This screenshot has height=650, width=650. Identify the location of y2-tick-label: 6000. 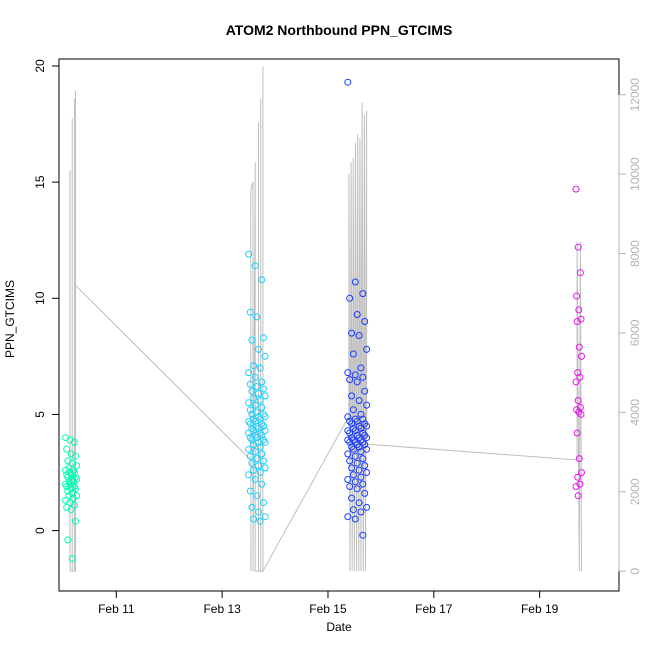
(635, 332).